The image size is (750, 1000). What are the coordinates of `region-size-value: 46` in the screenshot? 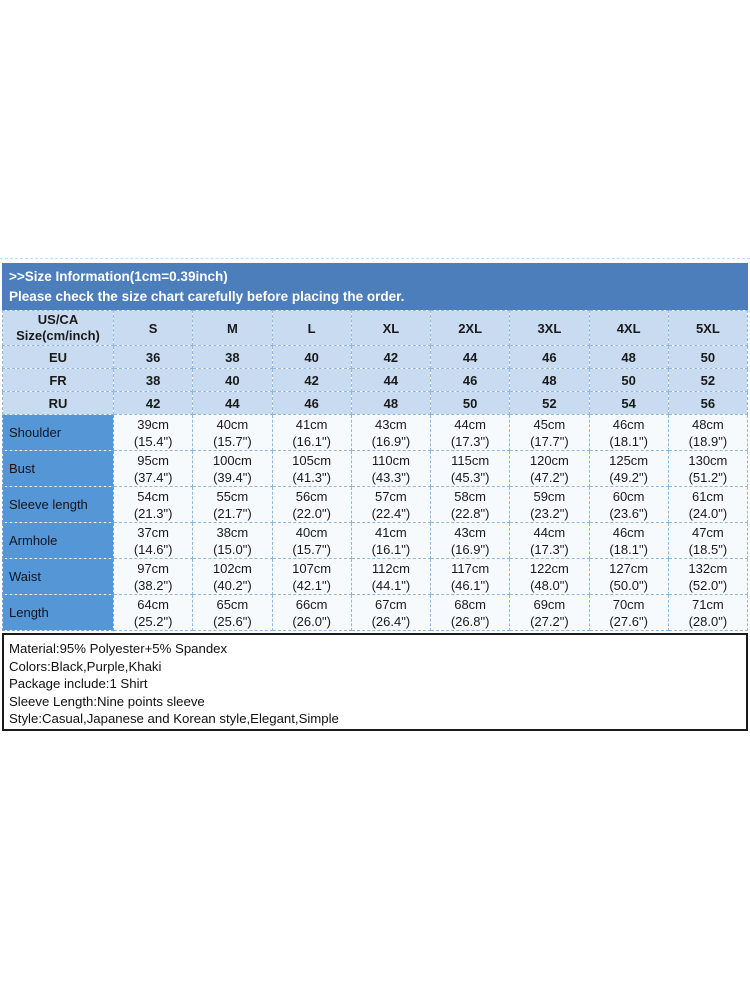 It's located at (549, 357).